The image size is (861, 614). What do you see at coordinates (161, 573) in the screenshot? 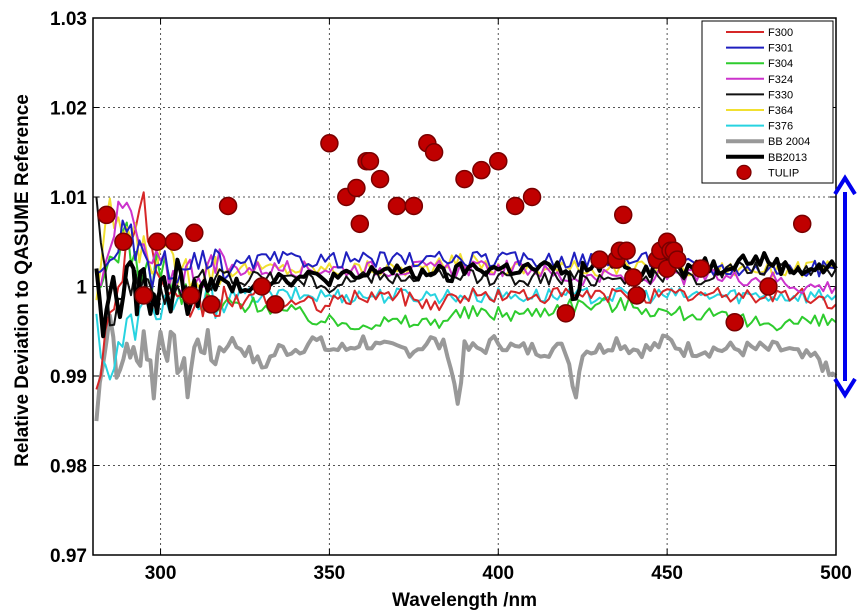
I see `x-tick-label: 300` at bounding box center [161, 573].